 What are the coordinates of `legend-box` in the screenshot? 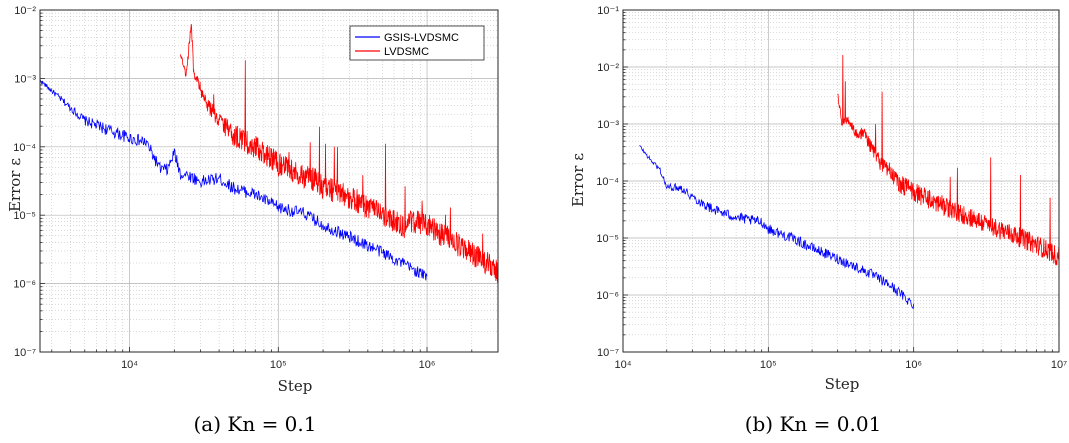 It's located at (417, 43).